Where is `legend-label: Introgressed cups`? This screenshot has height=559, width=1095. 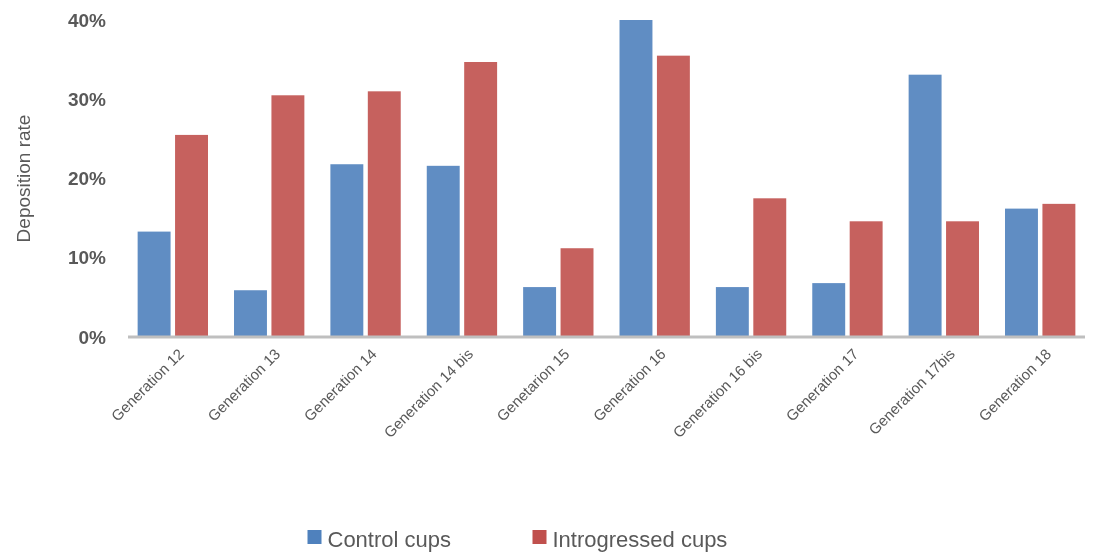 legend-label: Introgressed cups is located at coordinates (640, 539).